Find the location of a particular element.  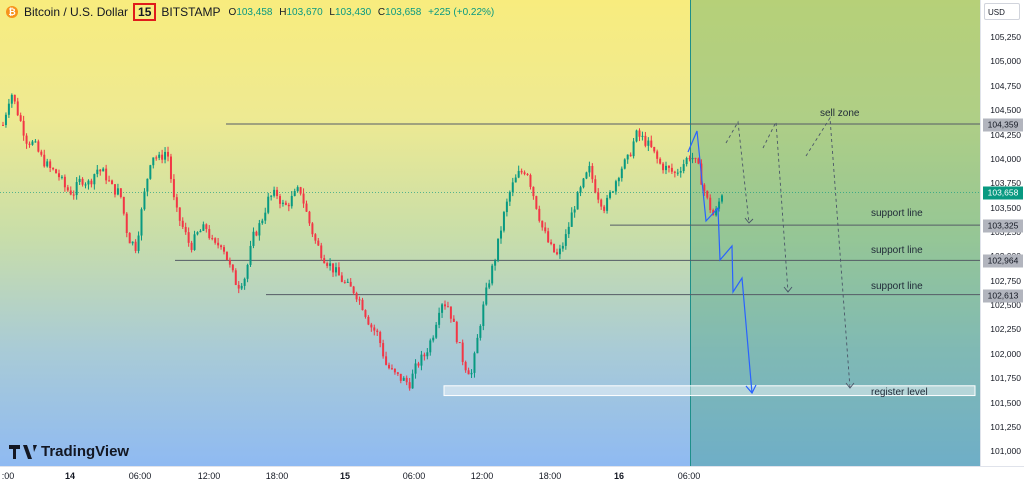

price-label: 104,000 is located at coordinates (1005, 159).